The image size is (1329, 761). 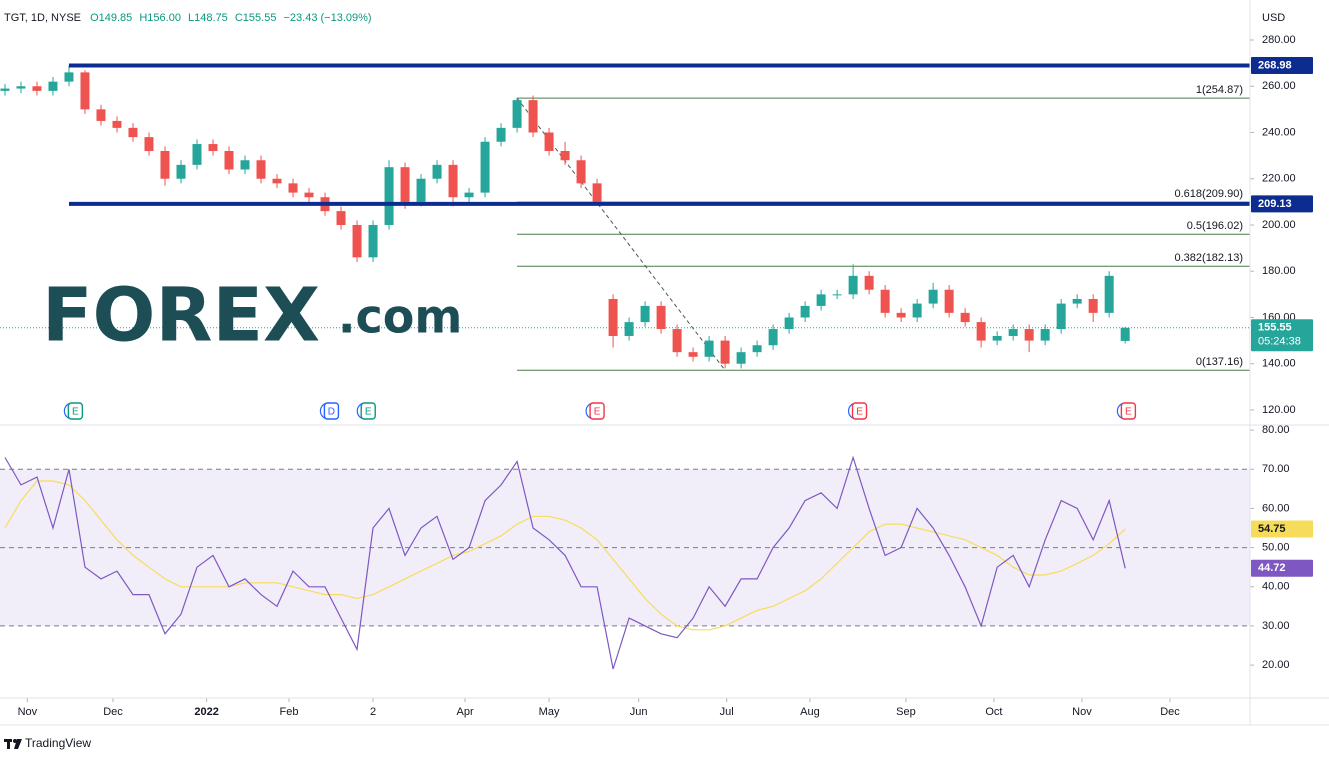 I want to click on y-tick-label: 120.00, so click(x=1279, y=410).